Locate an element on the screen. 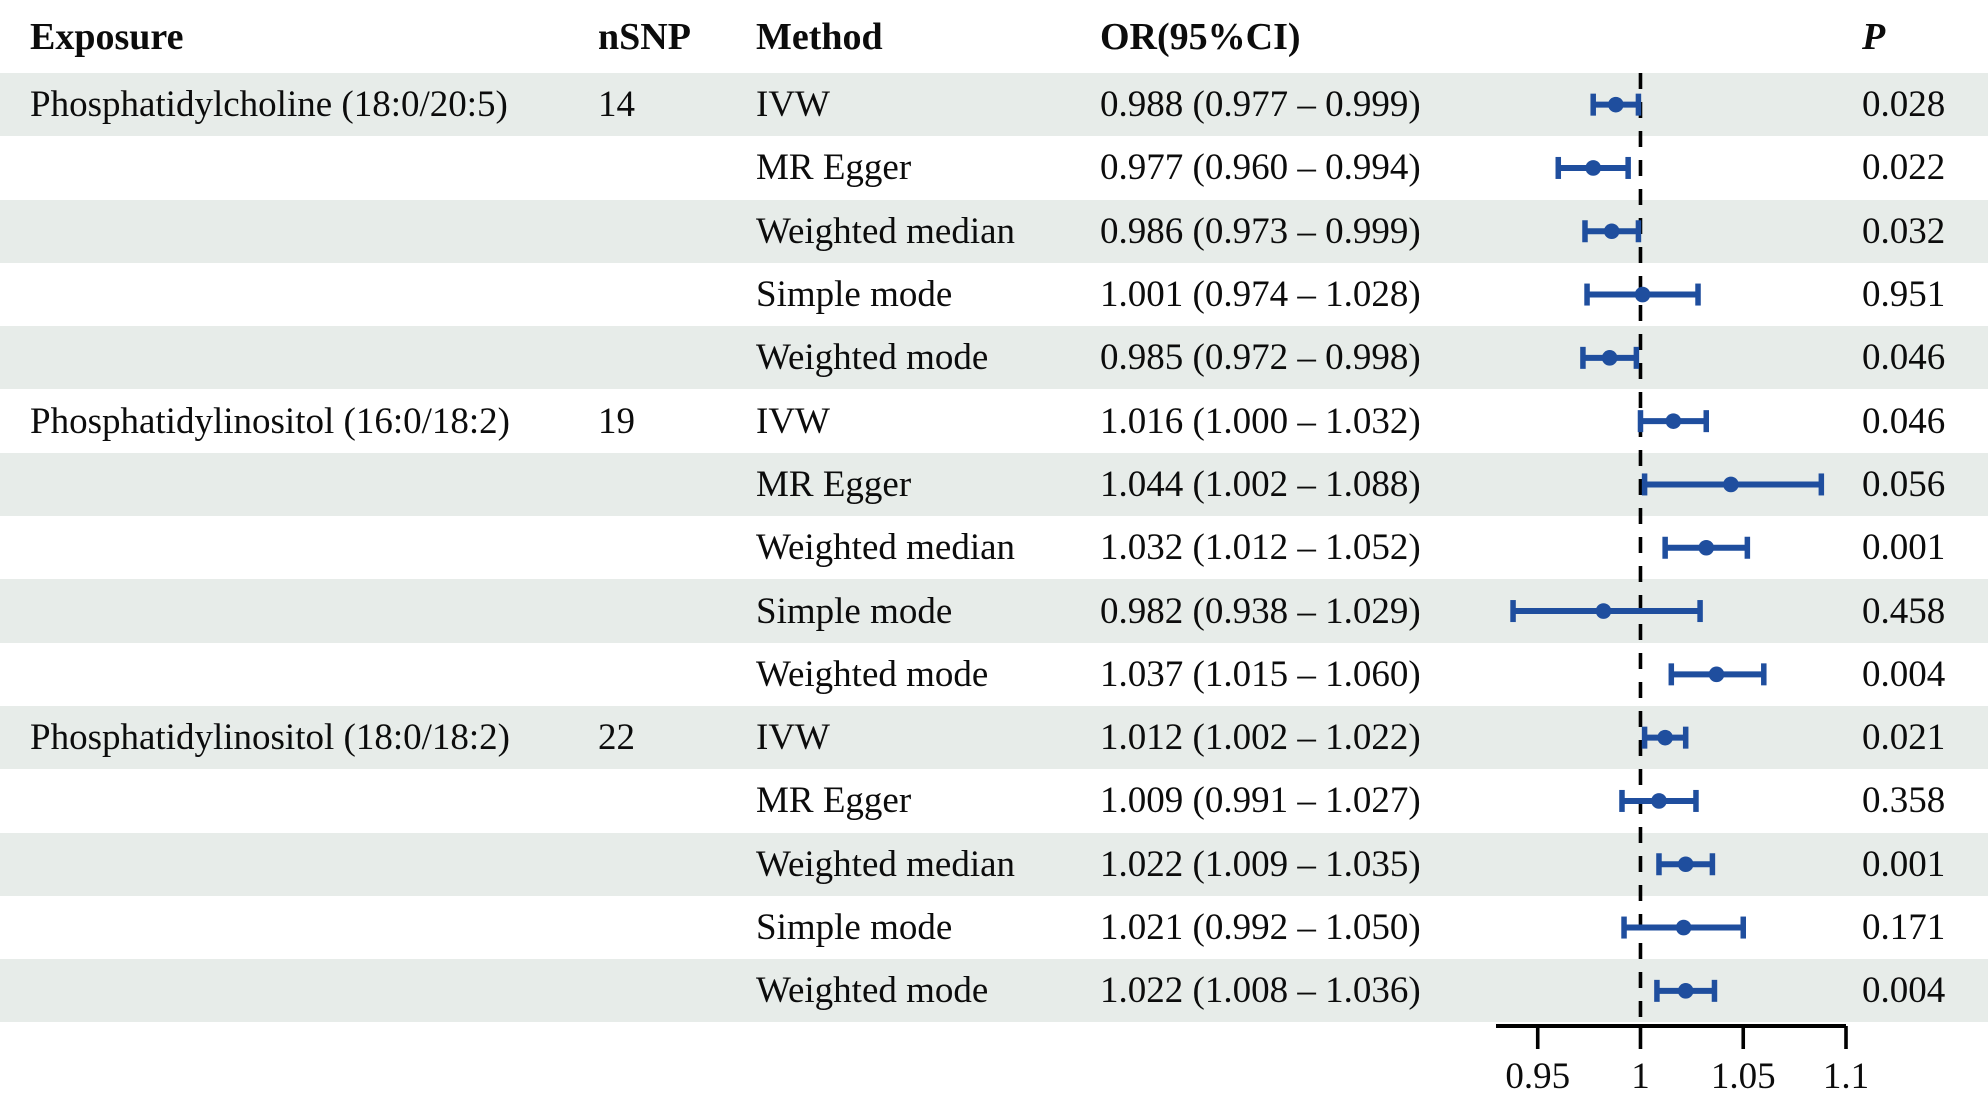  x-axis-tick-label: 1.1 is located at coordinates (1846, 1076).